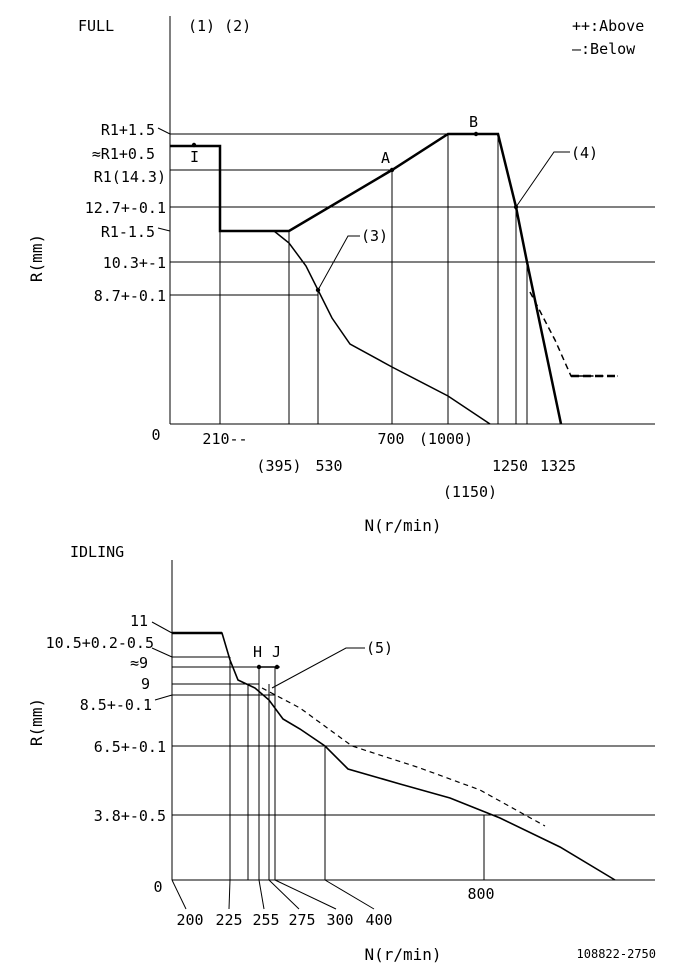 This screenshot has width=681, height=979. Describe the element at coordinates (510, 466) in the screenshot. I see `full-x-label: 1250` at that location.